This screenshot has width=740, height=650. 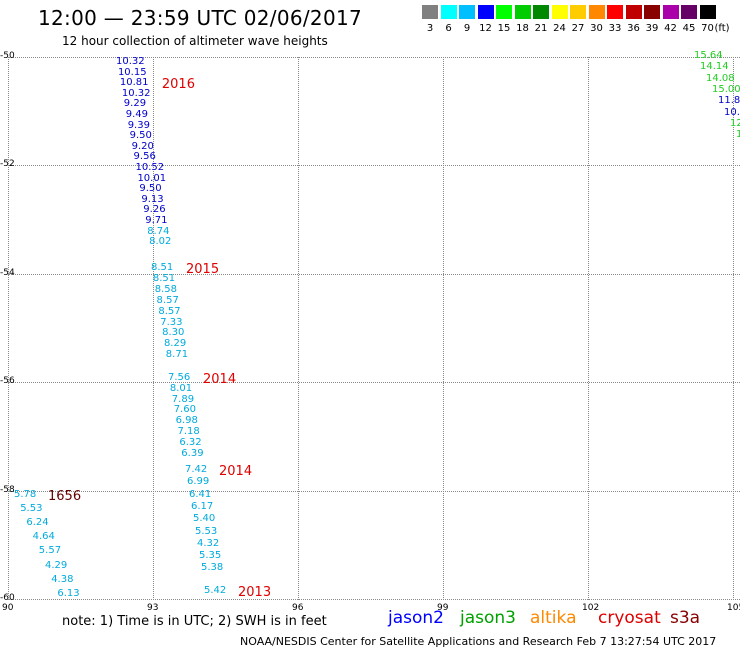 What do you see at coordinates (200, 494) in the screenshot?
I see `wave-height-point: 6.41` at bounding box center [200, 494].